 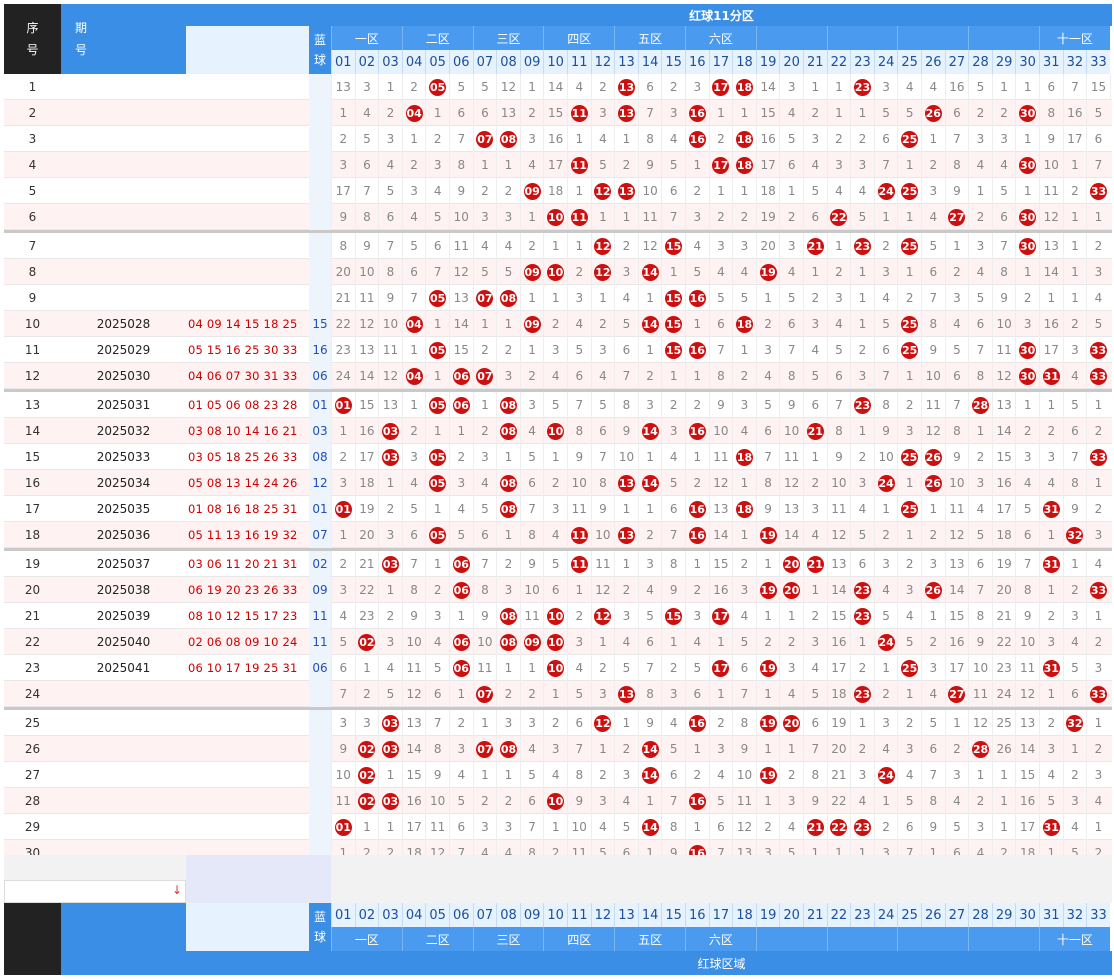 I want to click on down-arrow-icon: ↓, so click(x=177, y=890).